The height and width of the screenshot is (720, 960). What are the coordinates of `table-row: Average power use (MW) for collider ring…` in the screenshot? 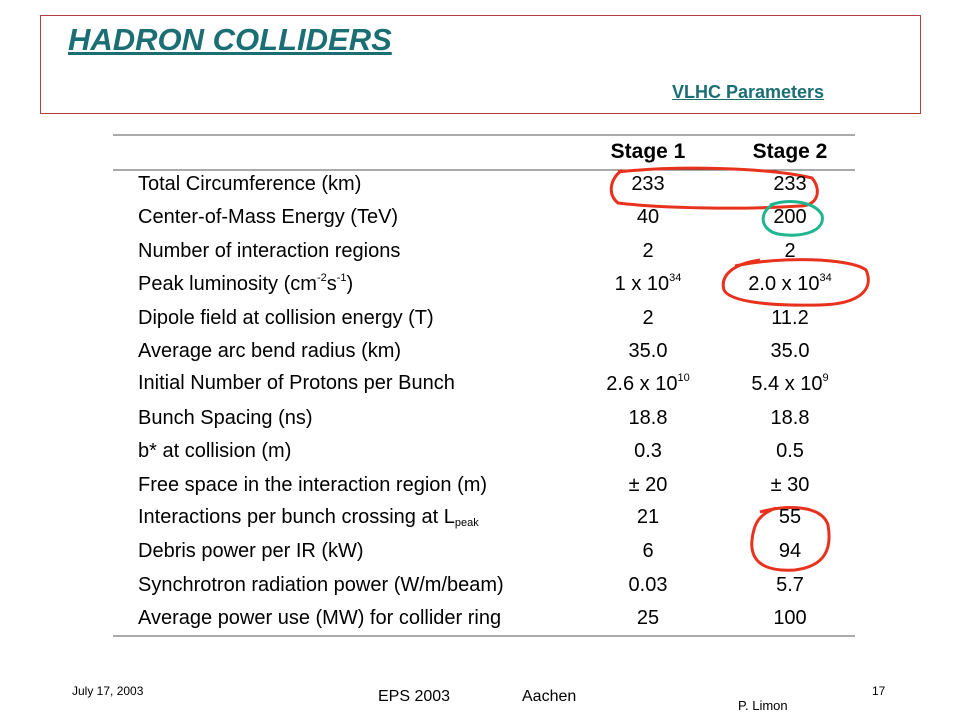 It's located at (480, 622).